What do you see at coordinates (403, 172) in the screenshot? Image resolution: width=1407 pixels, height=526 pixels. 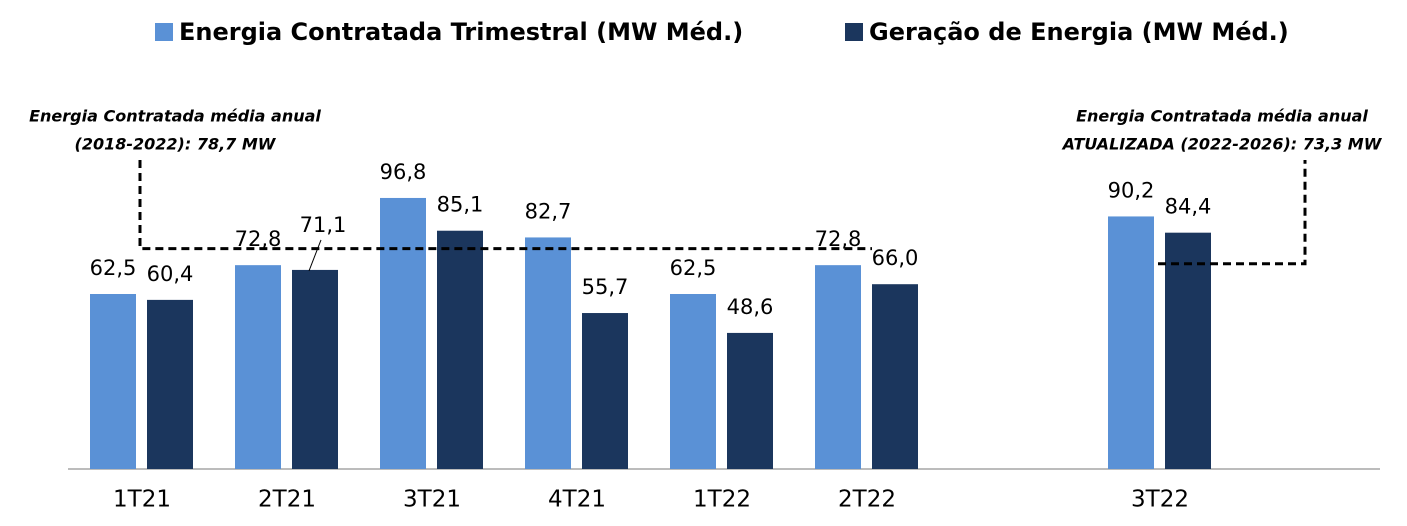 I see `value-label: 96,8` at bounding box center [403, 172].